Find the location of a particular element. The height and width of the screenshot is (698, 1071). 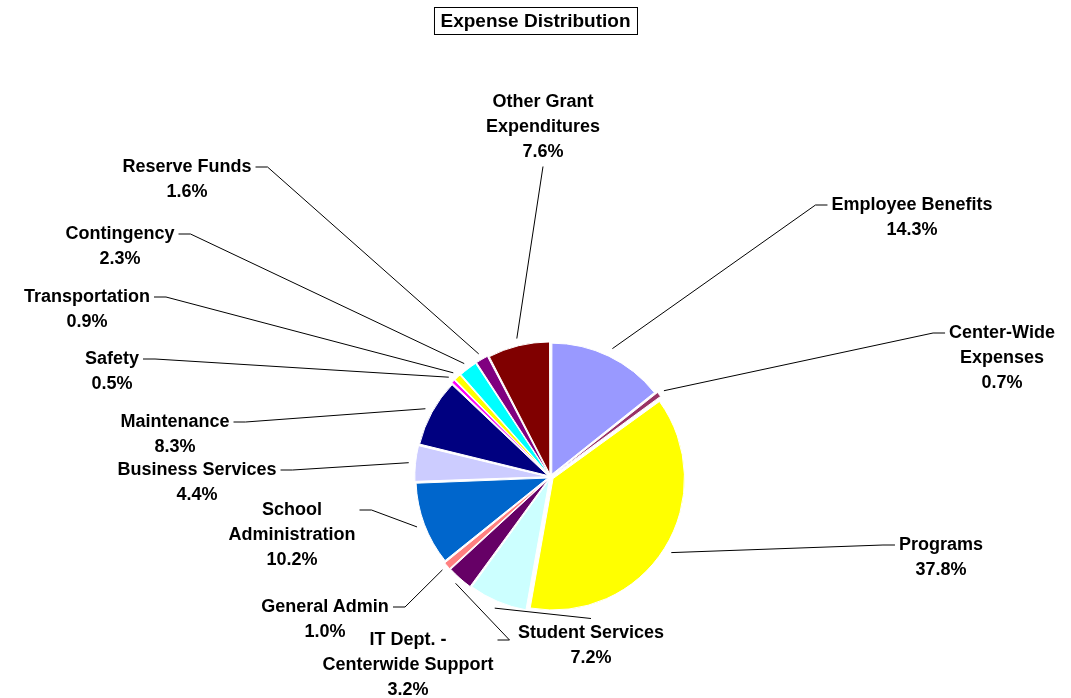

data-label: 1.0% is located at coordinates (325, 630).